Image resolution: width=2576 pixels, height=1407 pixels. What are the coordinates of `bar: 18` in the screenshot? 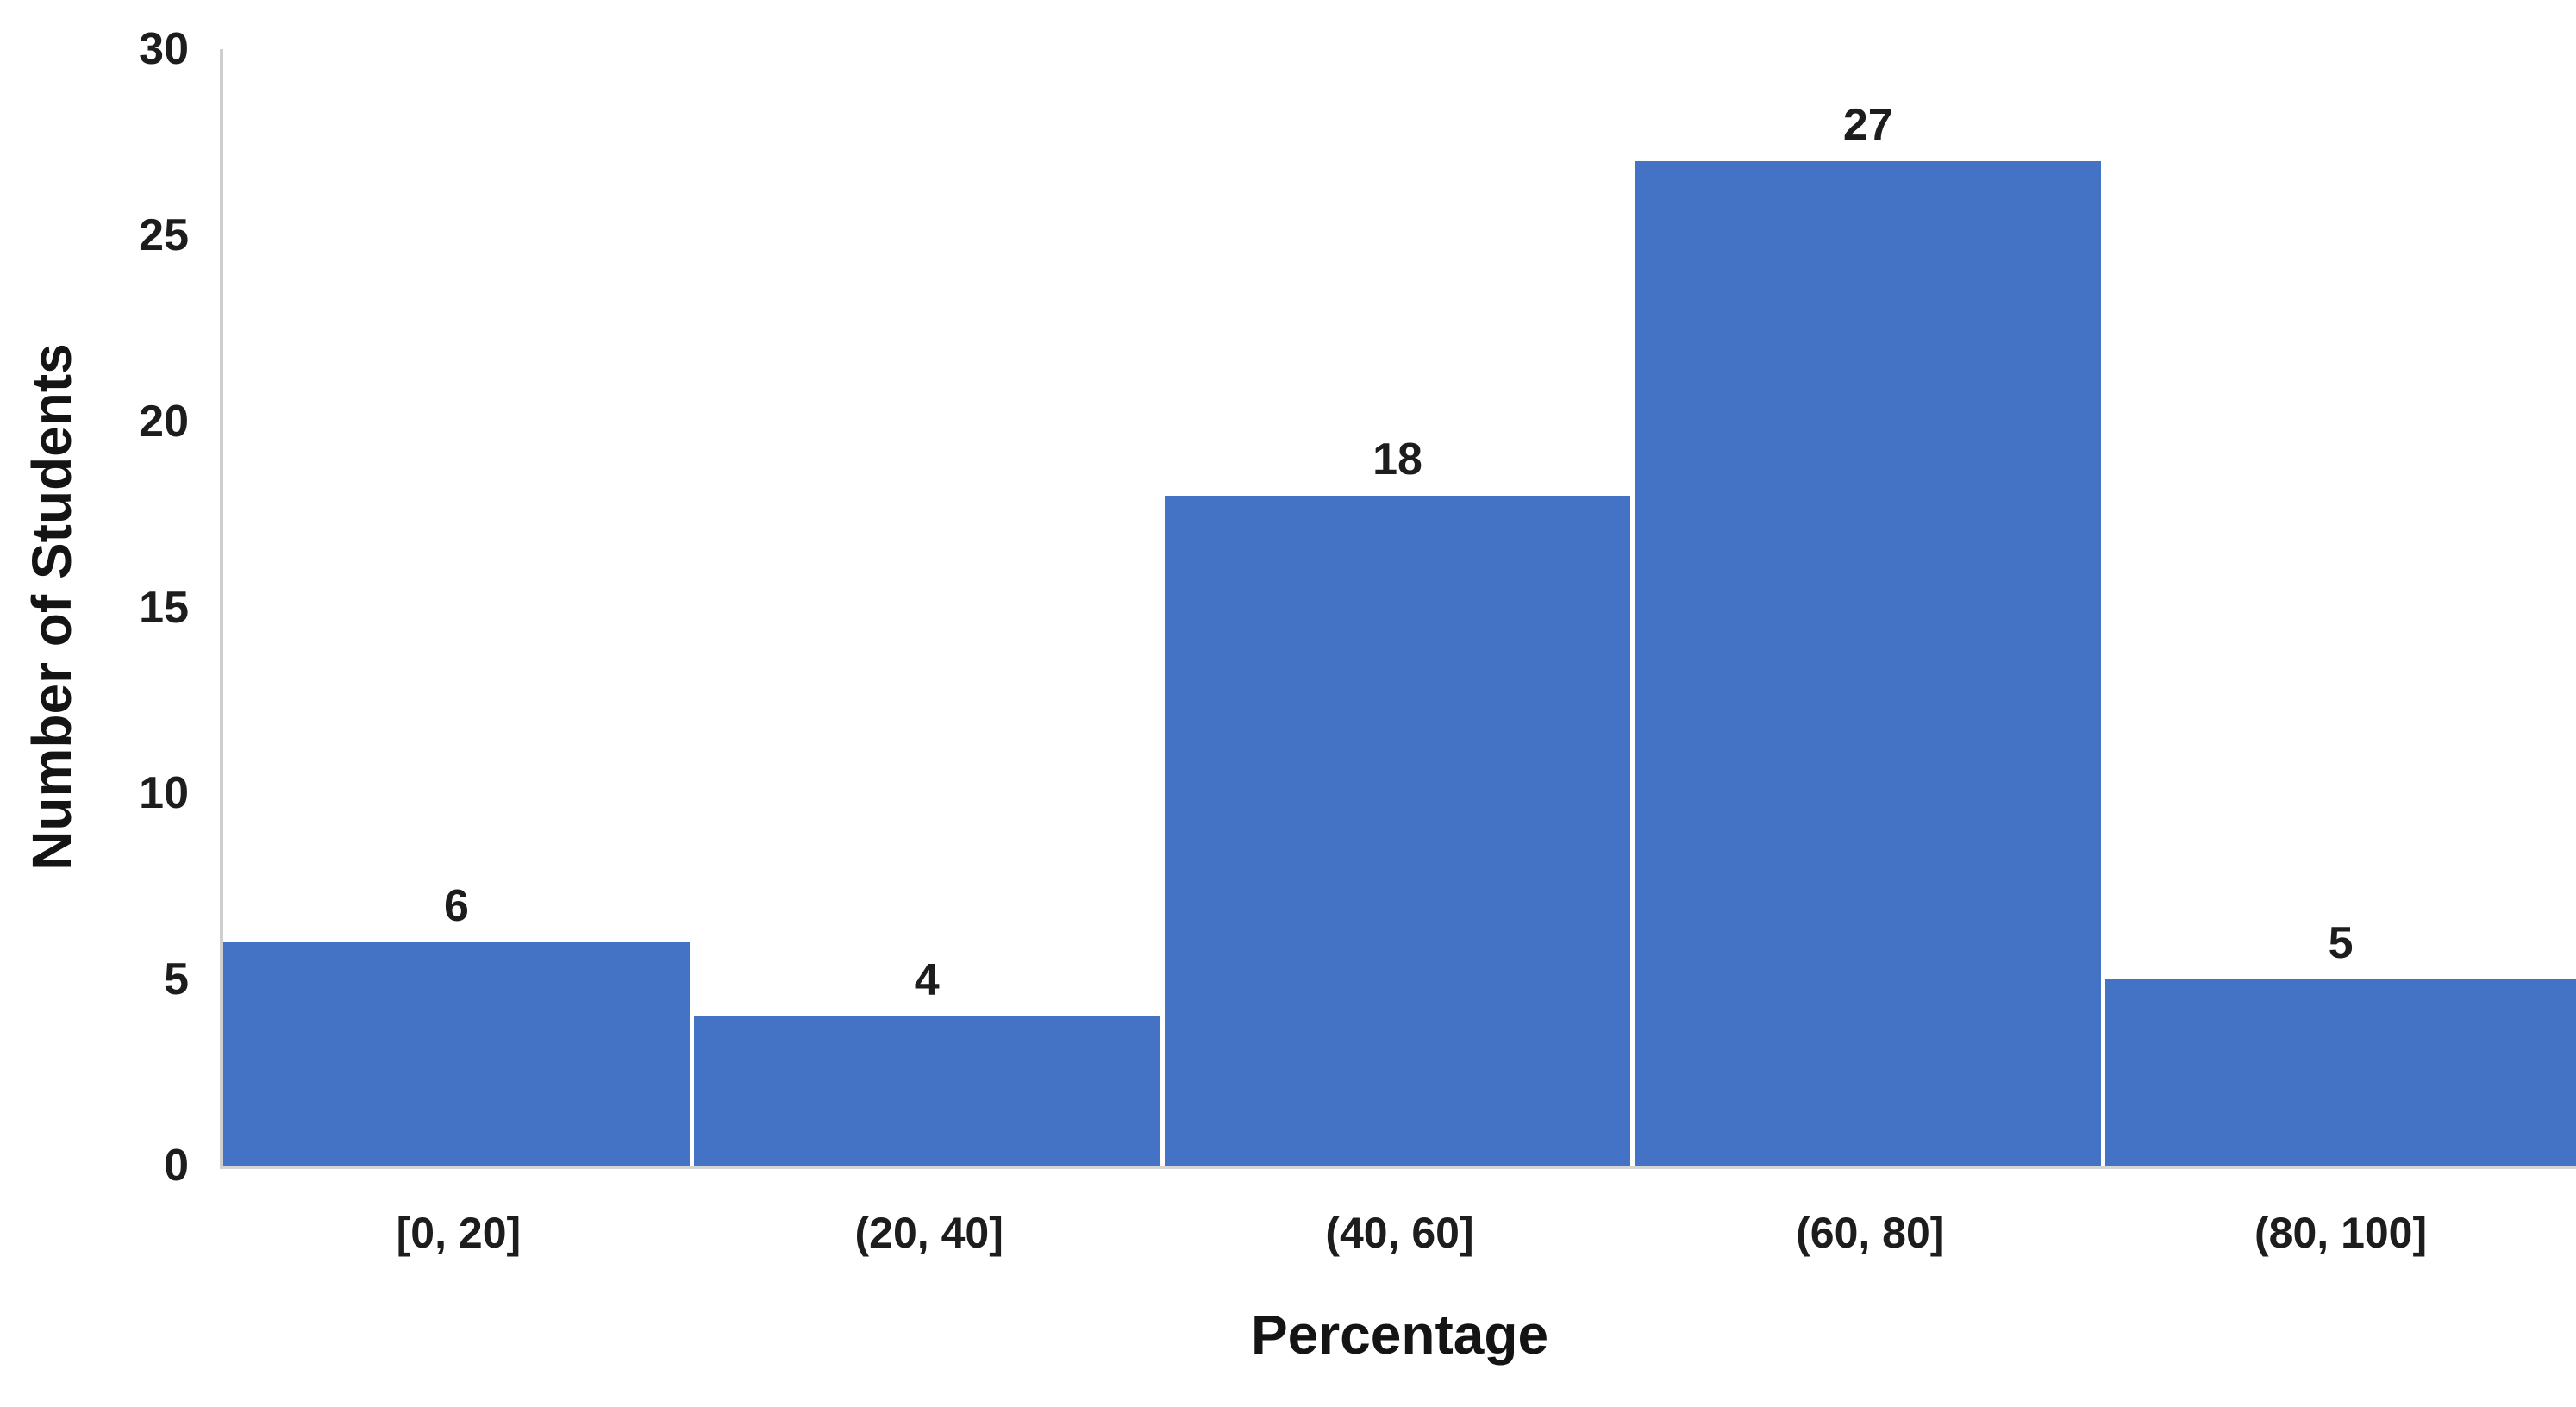 It's located at (1399, 801).